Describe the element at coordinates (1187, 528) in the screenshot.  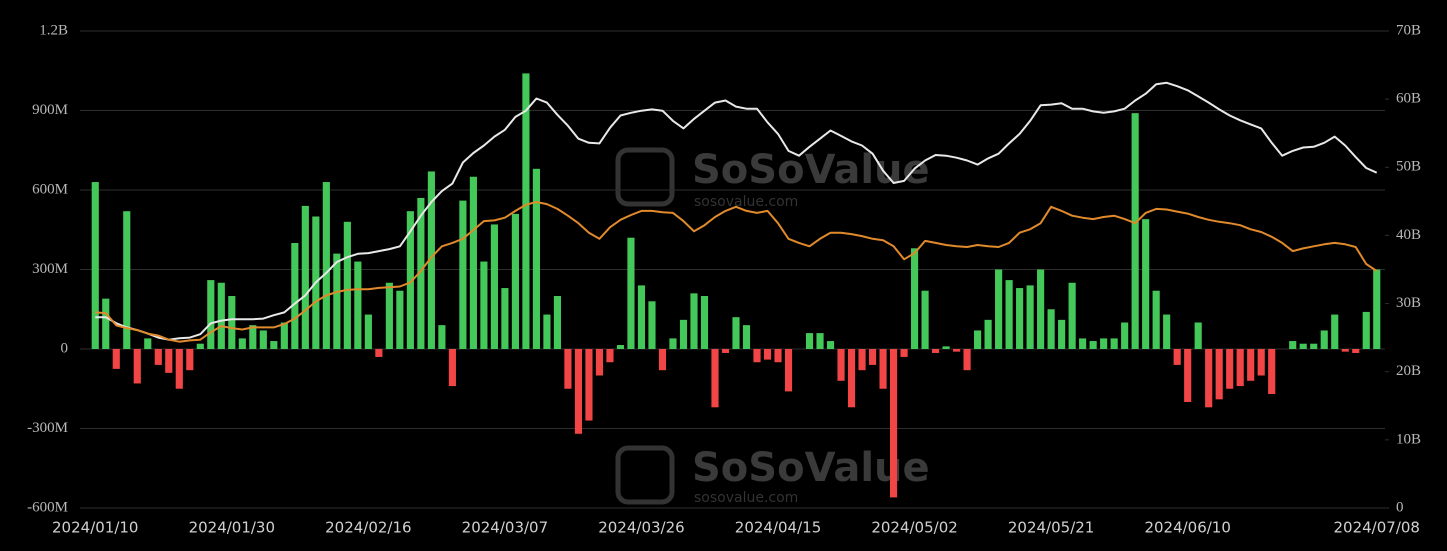
I see `x-tick-label: 2024/06/10` at that location.